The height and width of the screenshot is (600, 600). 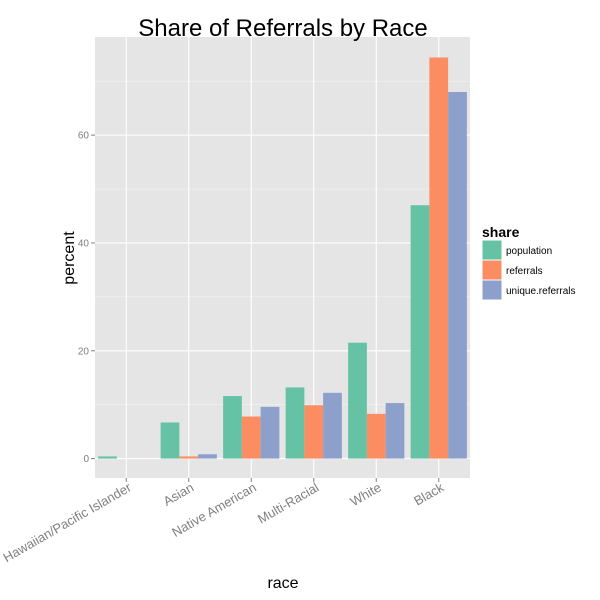 I want to click on y-tick-label: 20, so click(x=84, y=351).